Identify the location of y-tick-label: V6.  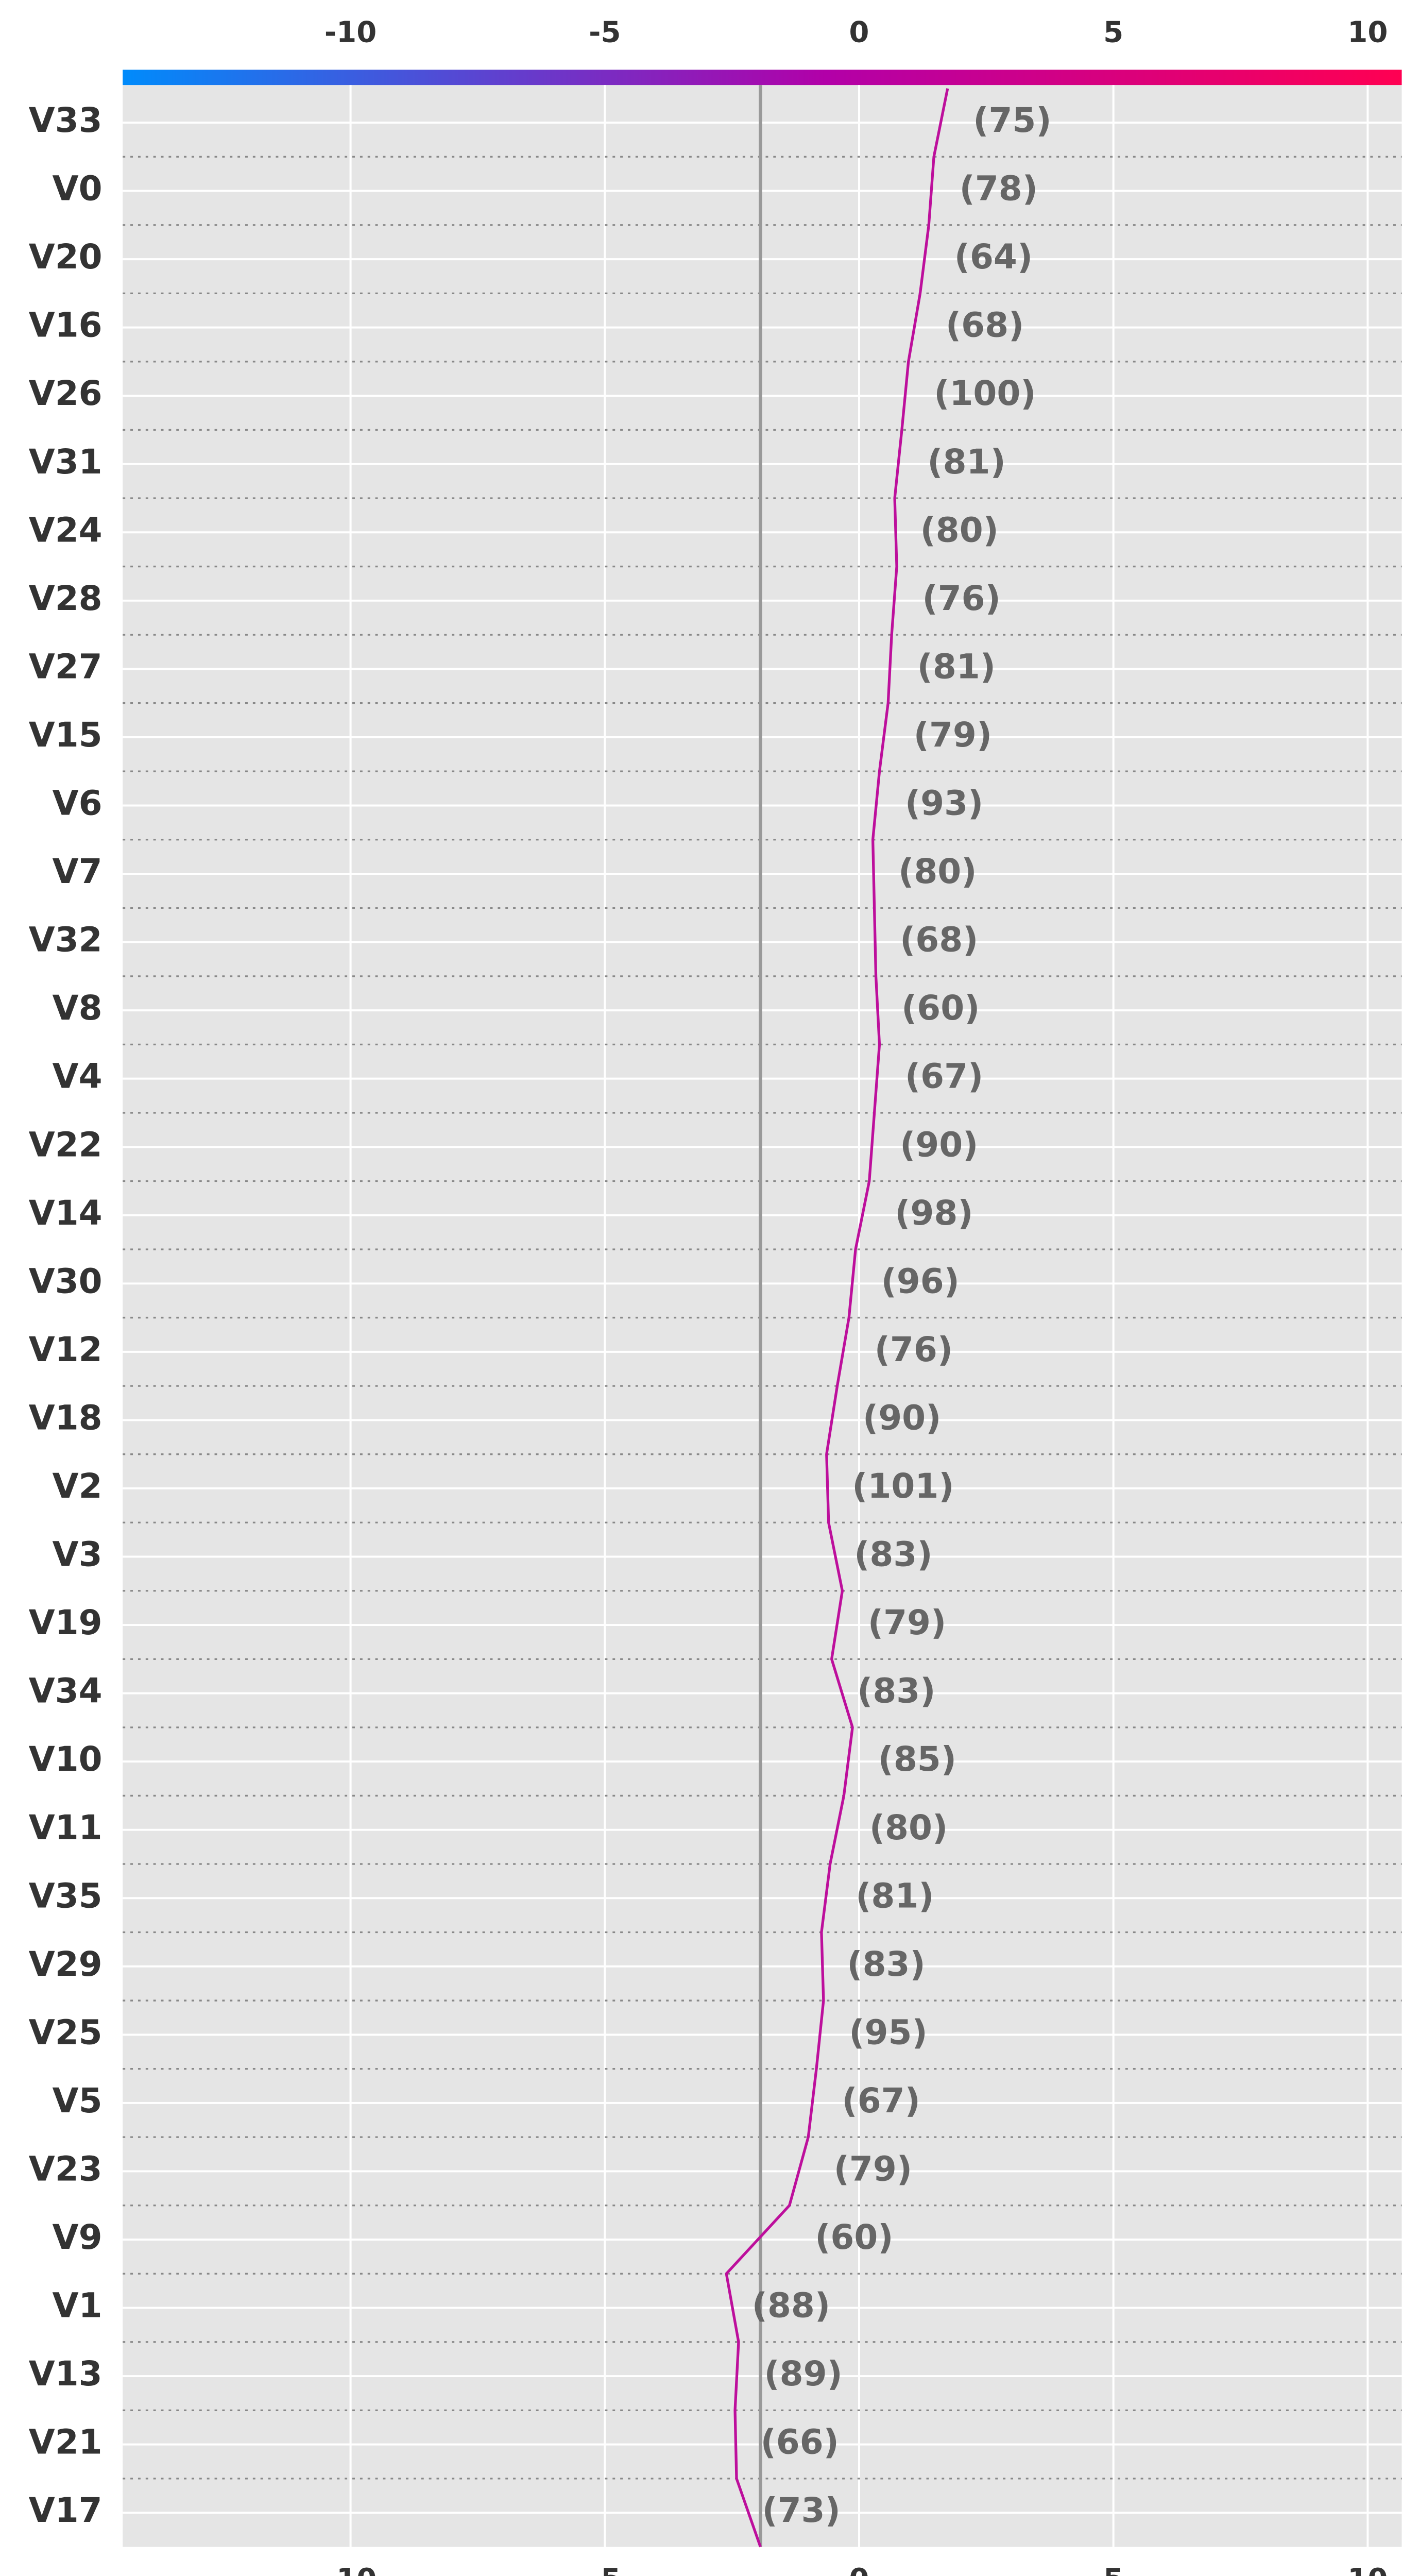
(77, 804).